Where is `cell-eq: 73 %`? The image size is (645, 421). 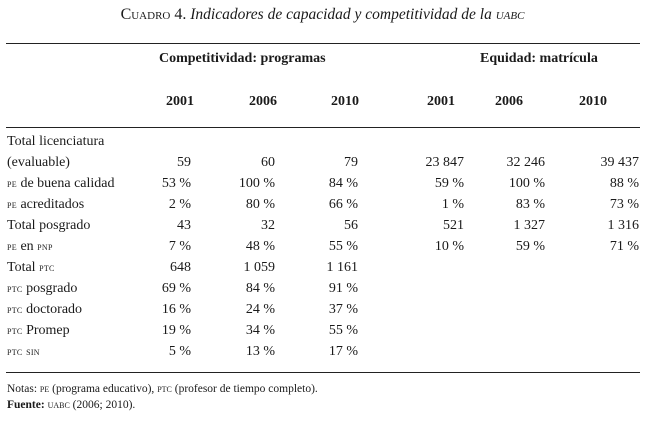 cell-eq: 73 % is located at coordinates (624, 204).